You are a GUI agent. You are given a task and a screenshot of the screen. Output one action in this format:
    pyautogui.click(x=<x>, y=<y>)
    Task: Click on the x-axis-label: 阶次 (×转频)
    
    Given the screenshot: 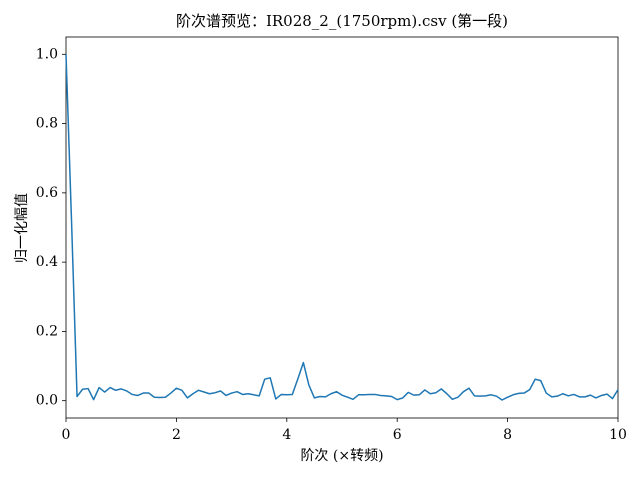 What is the action you would take?
    pyautogui.click(x=341, y=456)
    